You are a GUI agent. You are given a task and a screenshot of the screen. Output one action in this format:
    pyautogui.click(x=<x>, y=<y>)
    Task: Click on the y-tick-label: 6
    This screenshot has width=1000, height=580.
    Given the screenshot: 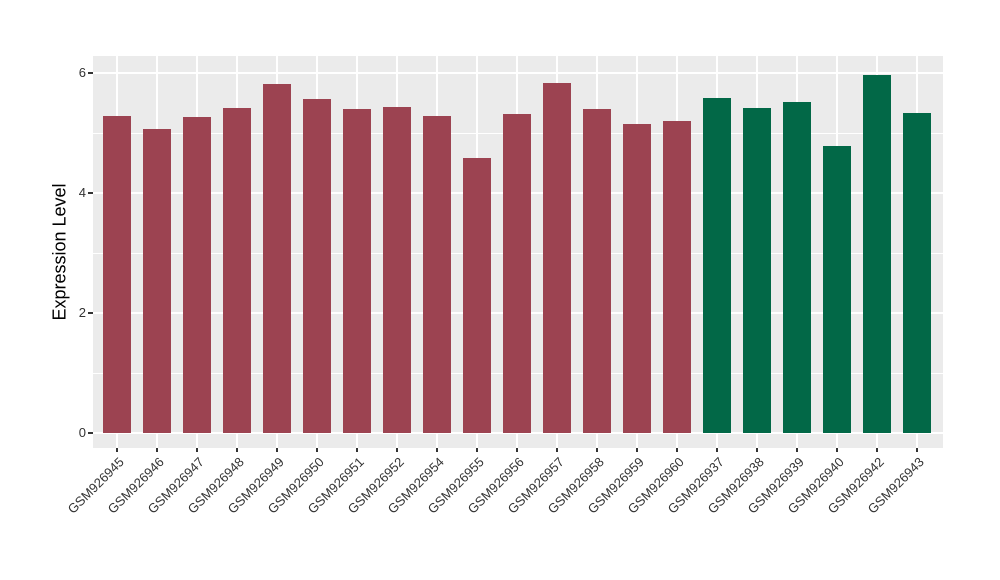 What is the action you would take?
    pyautogui.click(x=82, y=72)
    